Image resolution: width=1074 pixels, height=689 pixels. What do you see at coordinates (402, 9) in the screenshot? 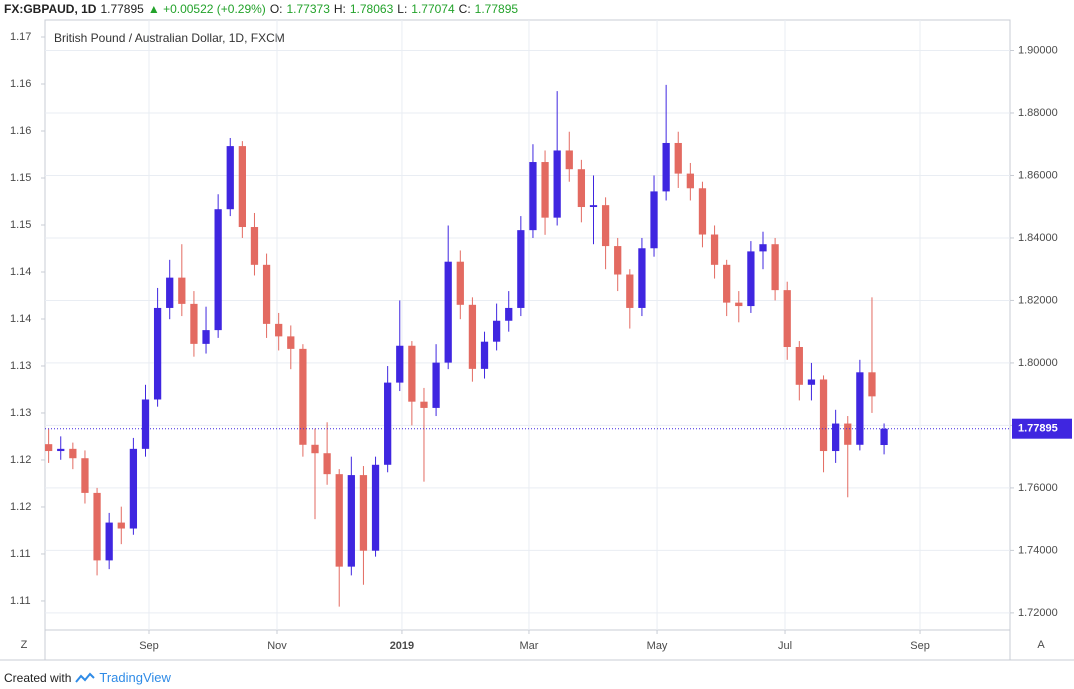
I see `low-label: L:` at bounding box center [402, 9].